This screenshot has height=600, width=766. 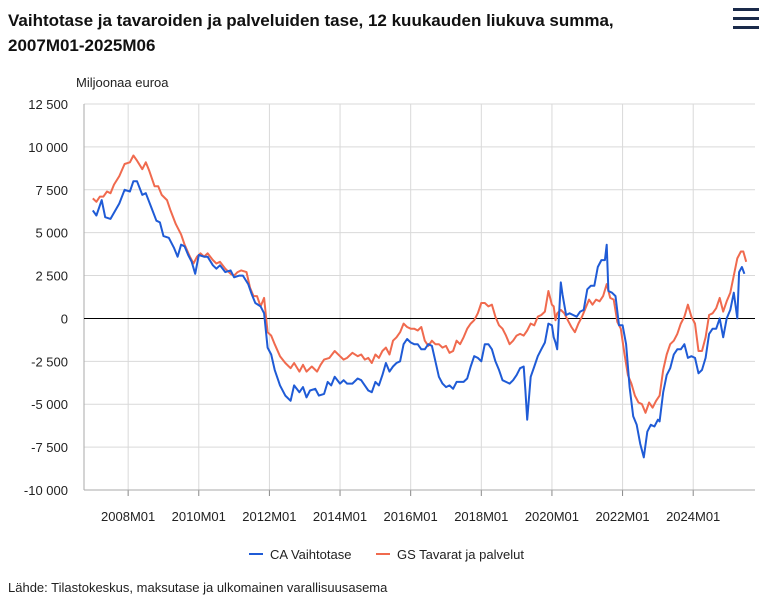 What do you see at coordinates (51, 190) in the screenshot?
I see `y-tick-label: 7 500` at bounding box center [51, 190].